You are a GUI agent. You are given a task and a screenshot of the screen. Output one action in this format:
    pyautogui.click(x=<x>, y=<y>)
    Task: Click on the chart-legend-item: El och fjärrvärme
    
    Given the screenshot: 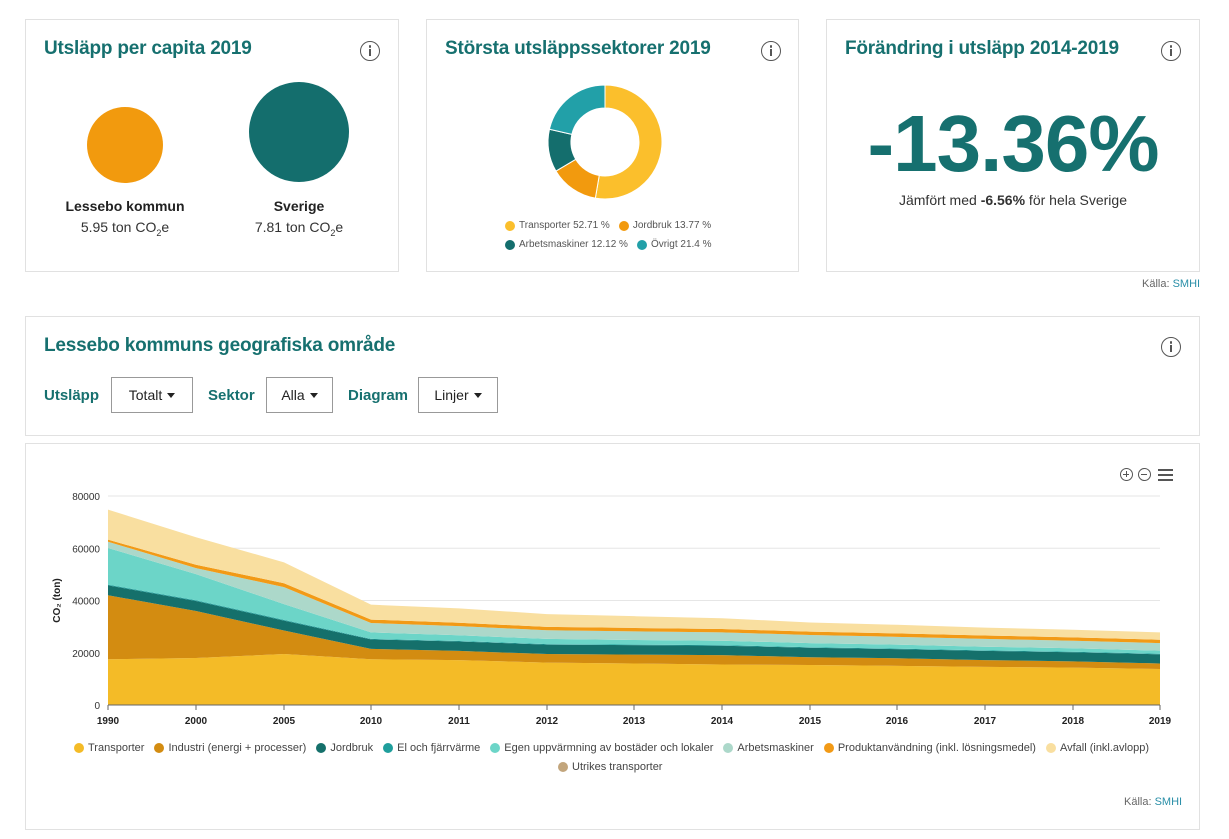 What is the action you would take?
    pyautogui.click(x=431, y=748)
    